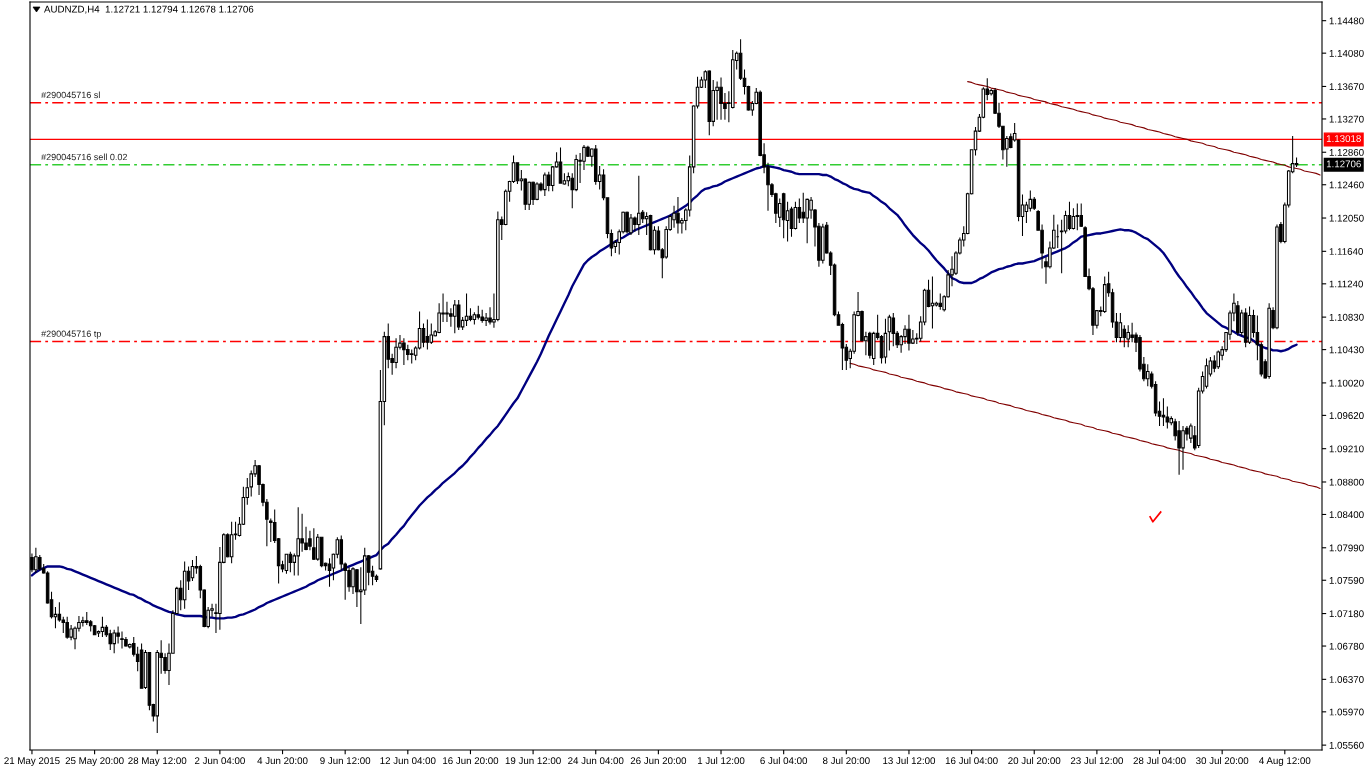 This screenshot has width=1366, height=768. Describe the element at coordinates (94, 762) in the screenshot. I see `x-tick-label: 25 May 20:00` at that location.